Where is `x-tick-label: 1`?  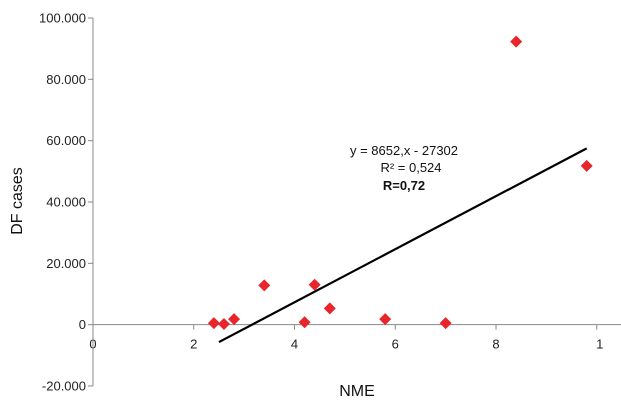 x-tick-label: 1 is located at coordinates (599, 344).